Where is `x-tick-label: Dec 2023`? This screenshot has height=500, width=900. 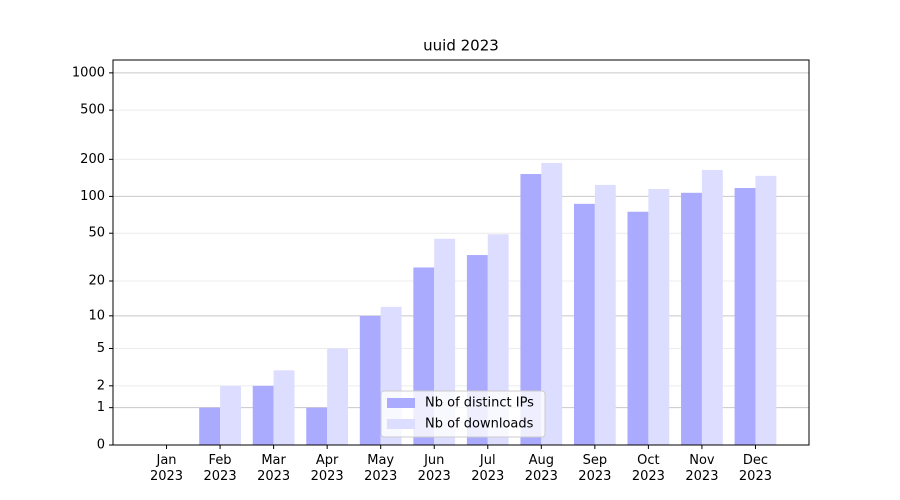 x-tick-label: Dec 2023 is located at coordinates (755, 468).